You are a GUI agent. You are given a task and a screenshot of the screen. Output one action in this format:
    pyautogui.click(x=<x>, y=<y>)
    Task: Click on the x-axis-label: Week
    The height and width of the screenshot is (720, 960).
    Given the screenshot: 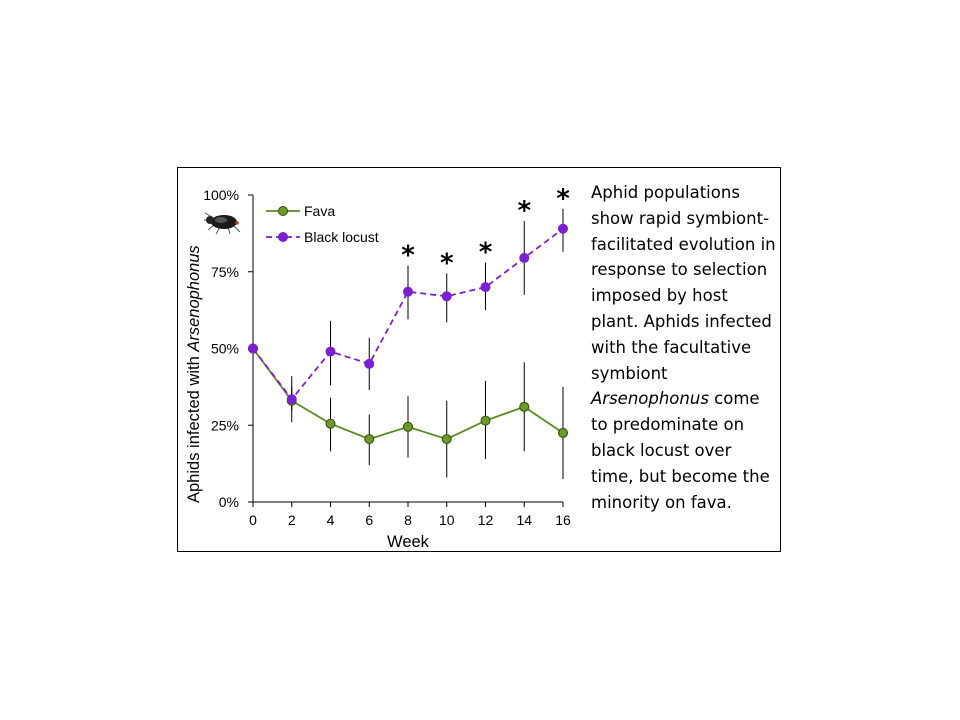 What is the action you would take?
    pyautogui.click(x=408, y=542)
    